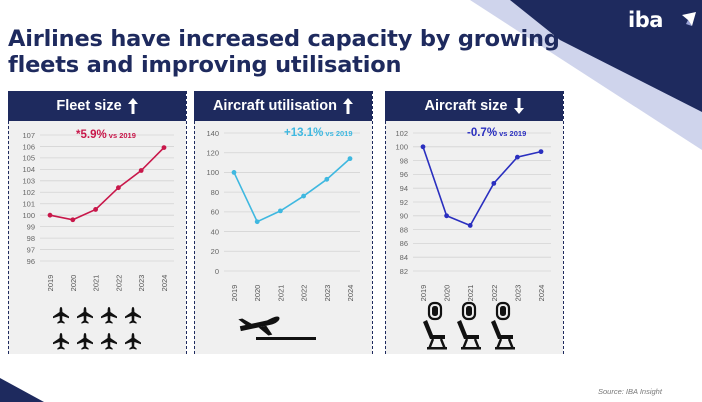 This screenshot has height=402, width=702. I want to click on x-tick-label: 2024, so click(164, 283).